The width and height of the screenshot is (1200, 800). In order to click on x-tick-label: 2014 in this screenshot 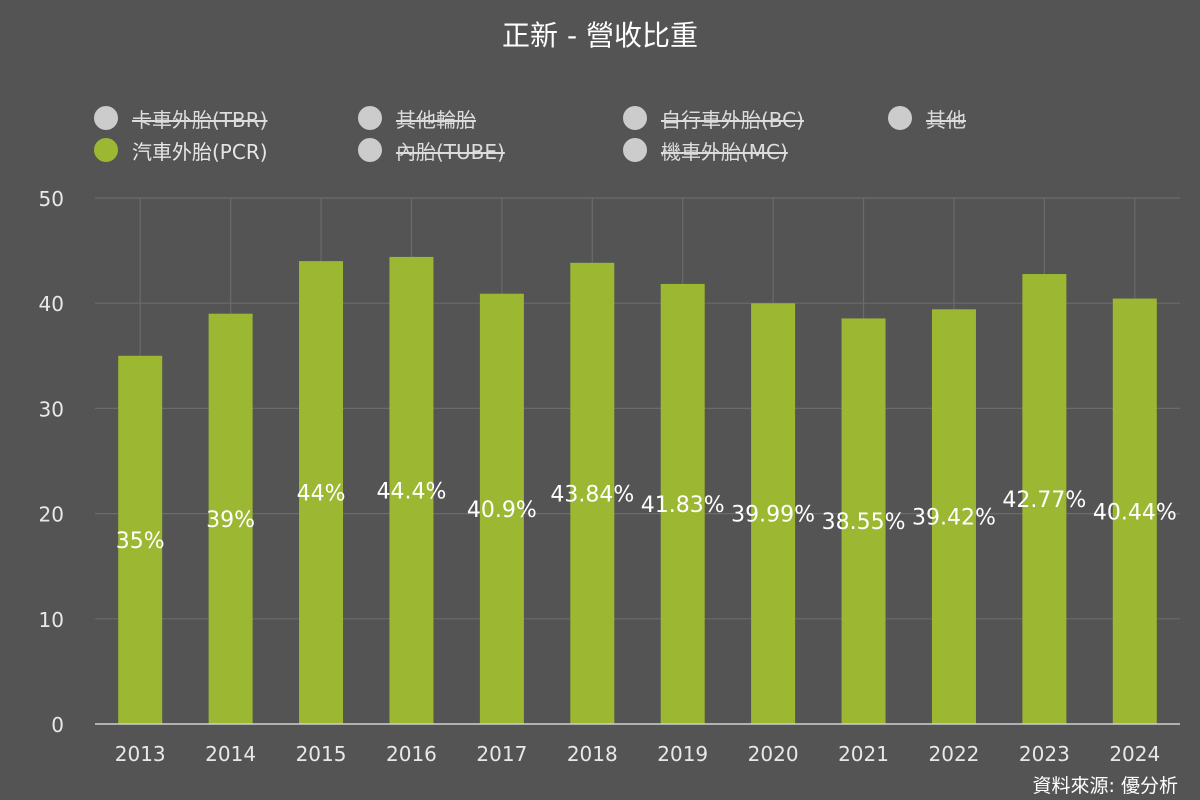, I will do `click(230, 754)`.